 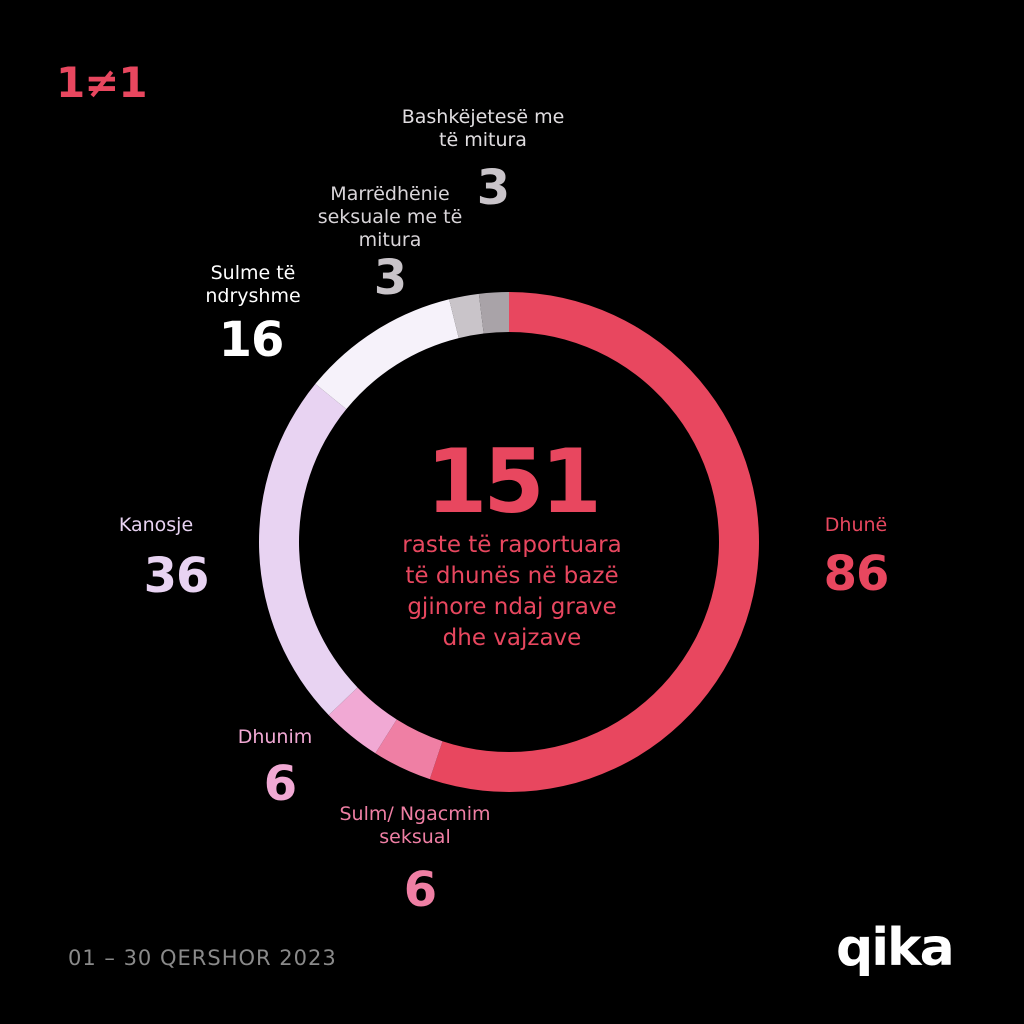 What do you see at coordinates (275, 737) in the screenshot?
I see `label-dhunim: Dhunim` at bounding box center [275, 737].